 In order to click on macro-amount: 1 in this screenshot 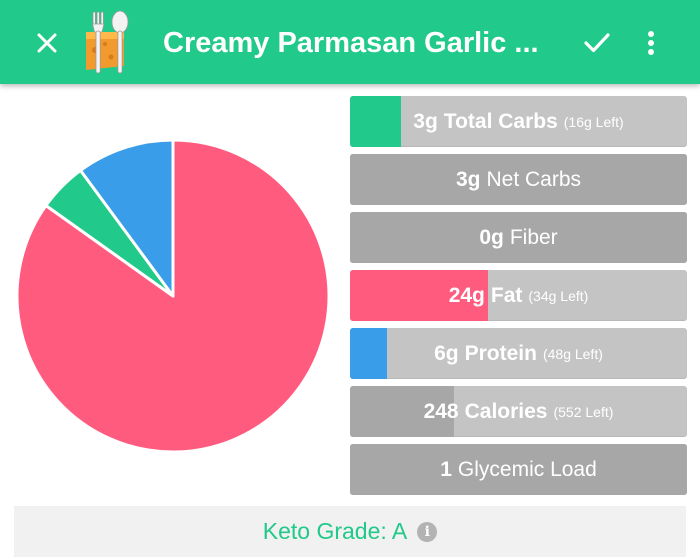, I will do `click(446, 469)`.